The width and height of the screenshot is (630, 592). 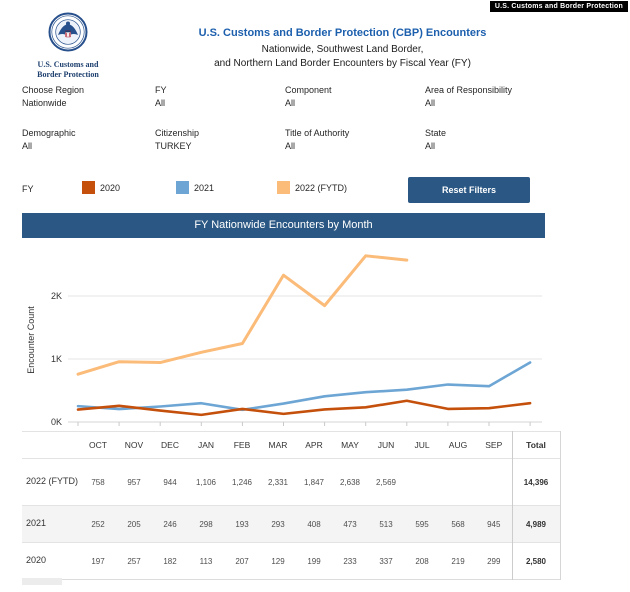 I want to click on cell-jul: 208, so click(x=422, y=561).